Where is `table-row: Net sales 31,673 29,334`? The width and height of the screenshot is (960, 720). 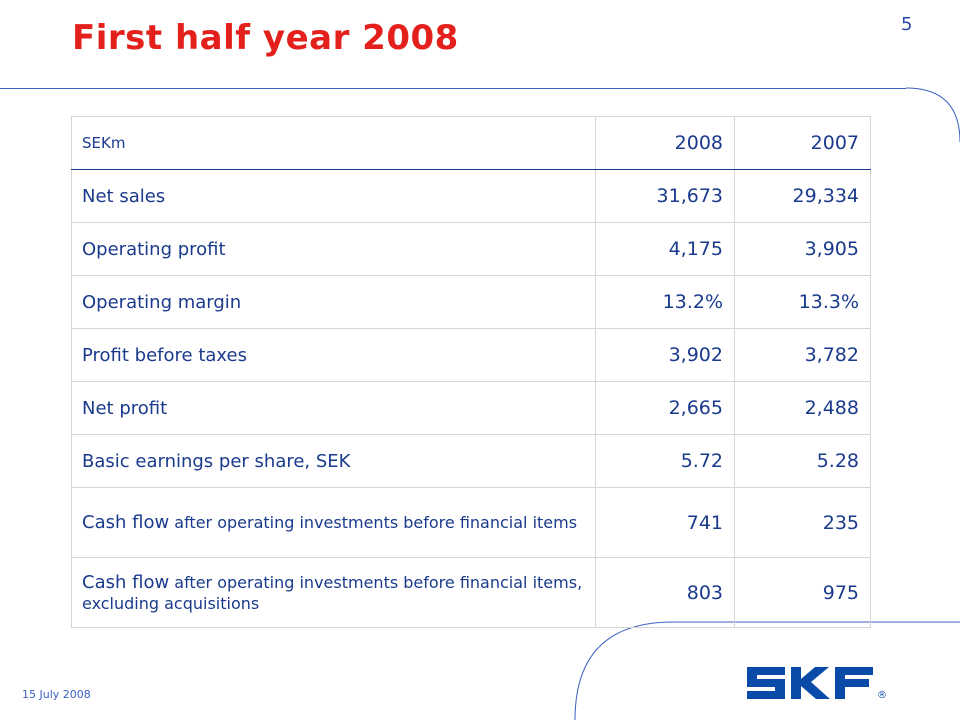 table-row: Net sales 31,673 29,334 is located at coordinates (471, 196).